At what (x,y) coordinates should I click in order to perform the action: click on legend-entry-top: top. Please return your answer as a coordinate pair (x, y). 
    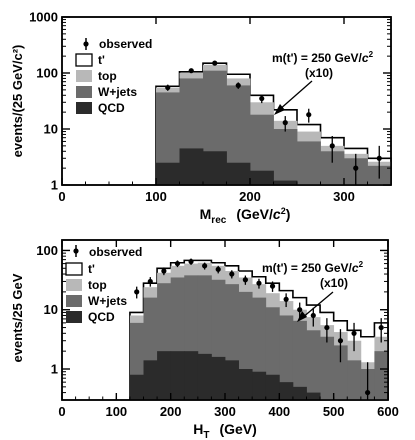
    Looking at the image, I should click on (96, 76).